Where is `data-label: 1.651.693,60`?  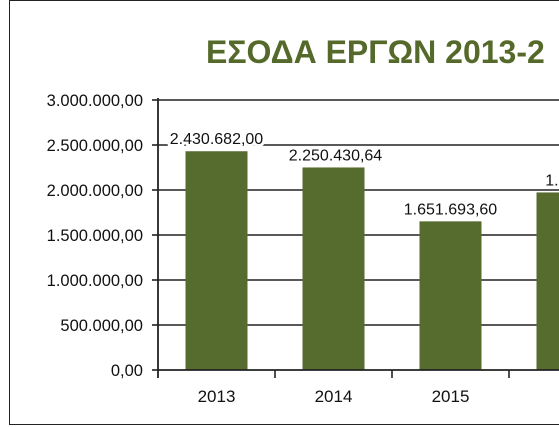
data-label: 1.651.693,60 is located at coordinates (451, 209).